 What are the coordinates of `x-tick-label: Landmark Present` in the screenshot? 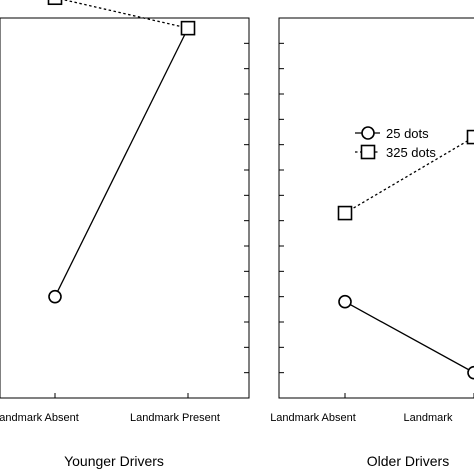 It's located at (175, 418).